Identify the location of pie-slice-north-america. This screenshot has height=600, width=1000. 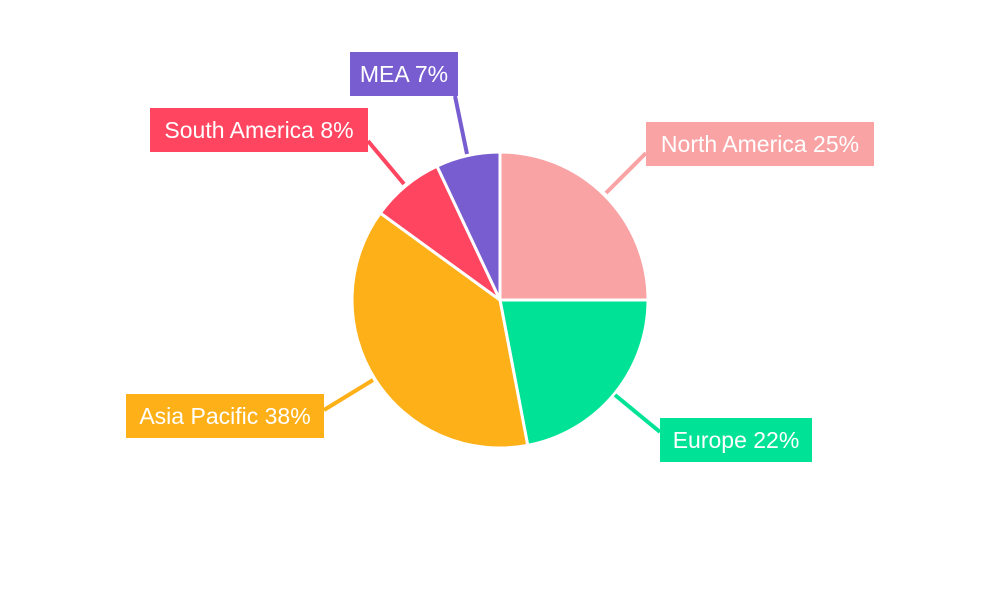
(574, 226).